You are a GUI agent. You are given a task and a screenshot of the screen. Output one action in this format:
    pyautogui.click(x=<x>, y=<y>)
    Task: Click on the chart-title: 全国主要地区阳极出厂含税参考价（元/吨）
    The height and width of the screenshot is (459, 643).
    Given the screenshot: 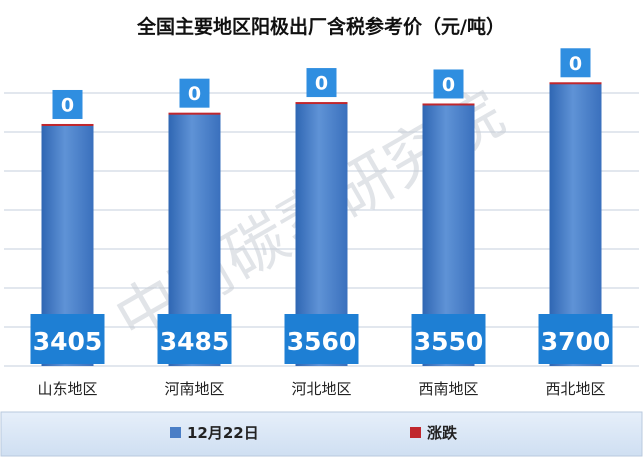 What is the action you would take?
    pyautogui.click(x=320, y=26)
    